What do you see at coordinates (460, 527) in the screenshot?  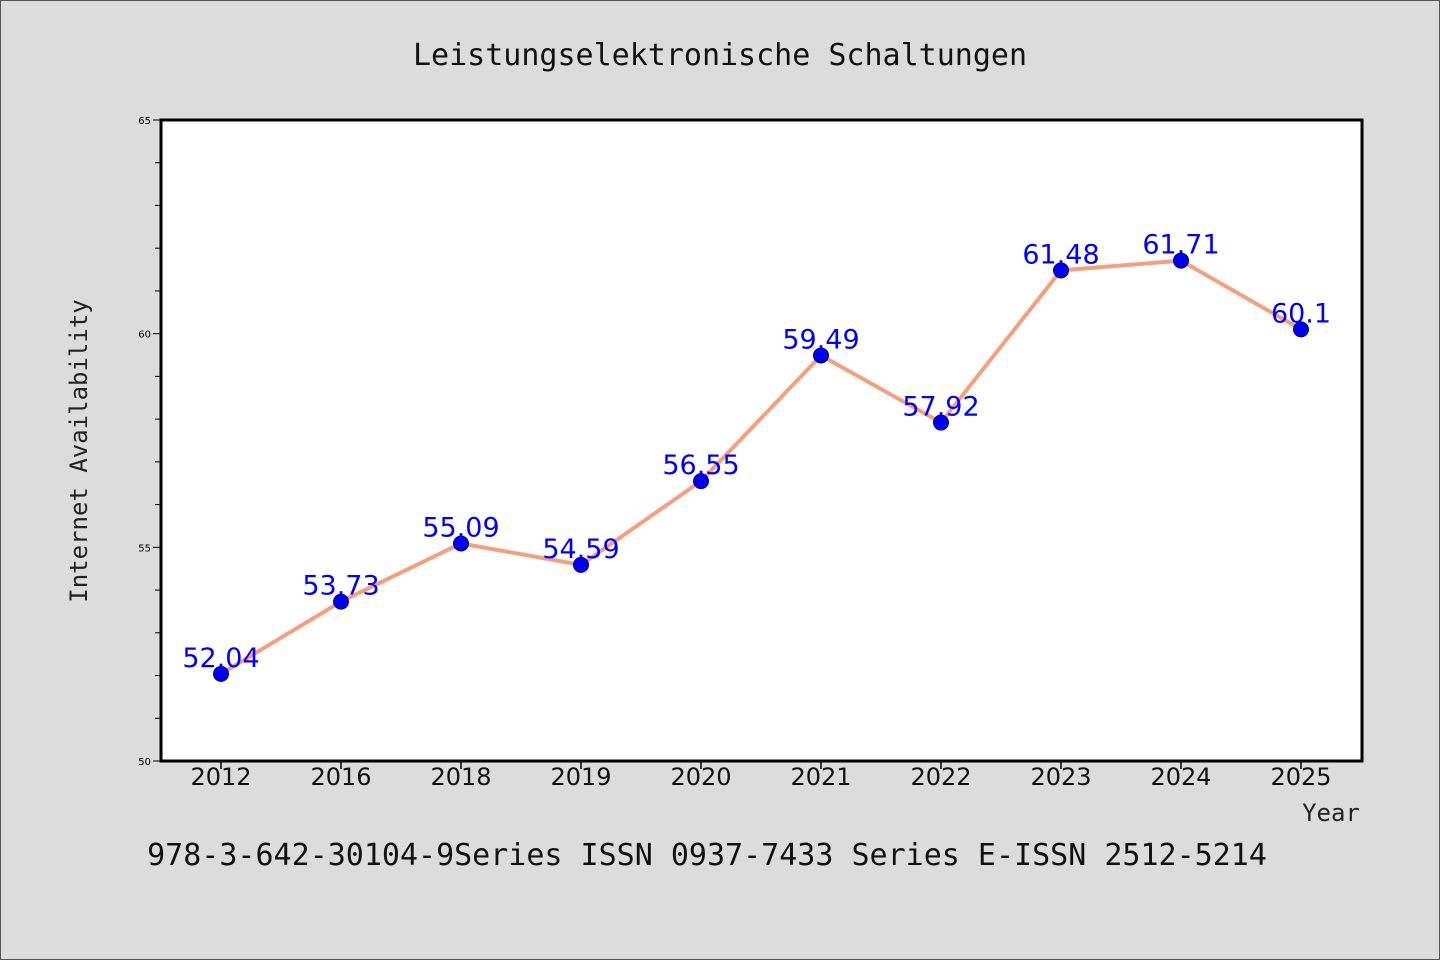 I see `data-label: 55.09` at bounding box center [460, 527].